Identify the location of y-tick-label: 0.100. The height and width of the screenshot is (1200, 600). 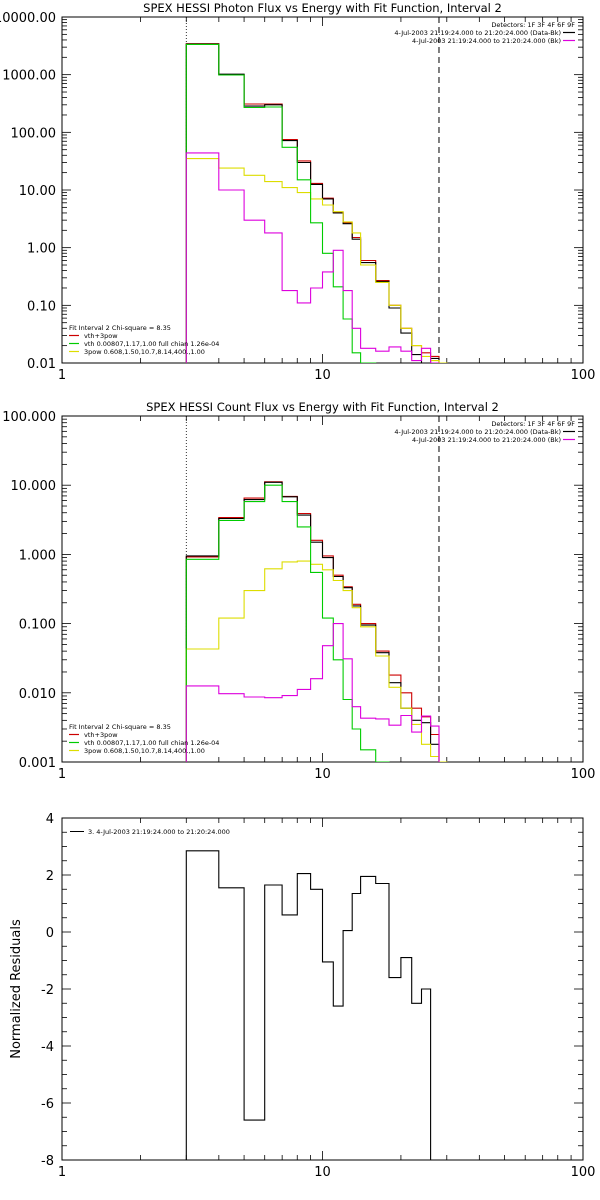
(37, 625).